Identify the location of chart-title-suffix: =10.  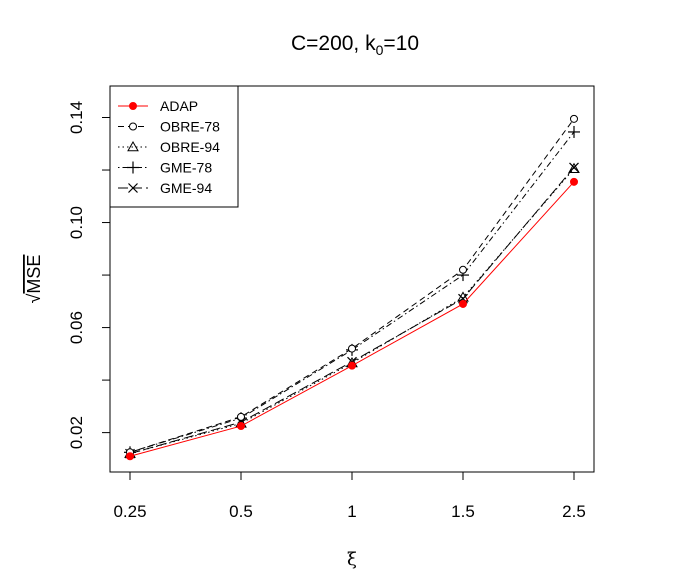
(401, 43).